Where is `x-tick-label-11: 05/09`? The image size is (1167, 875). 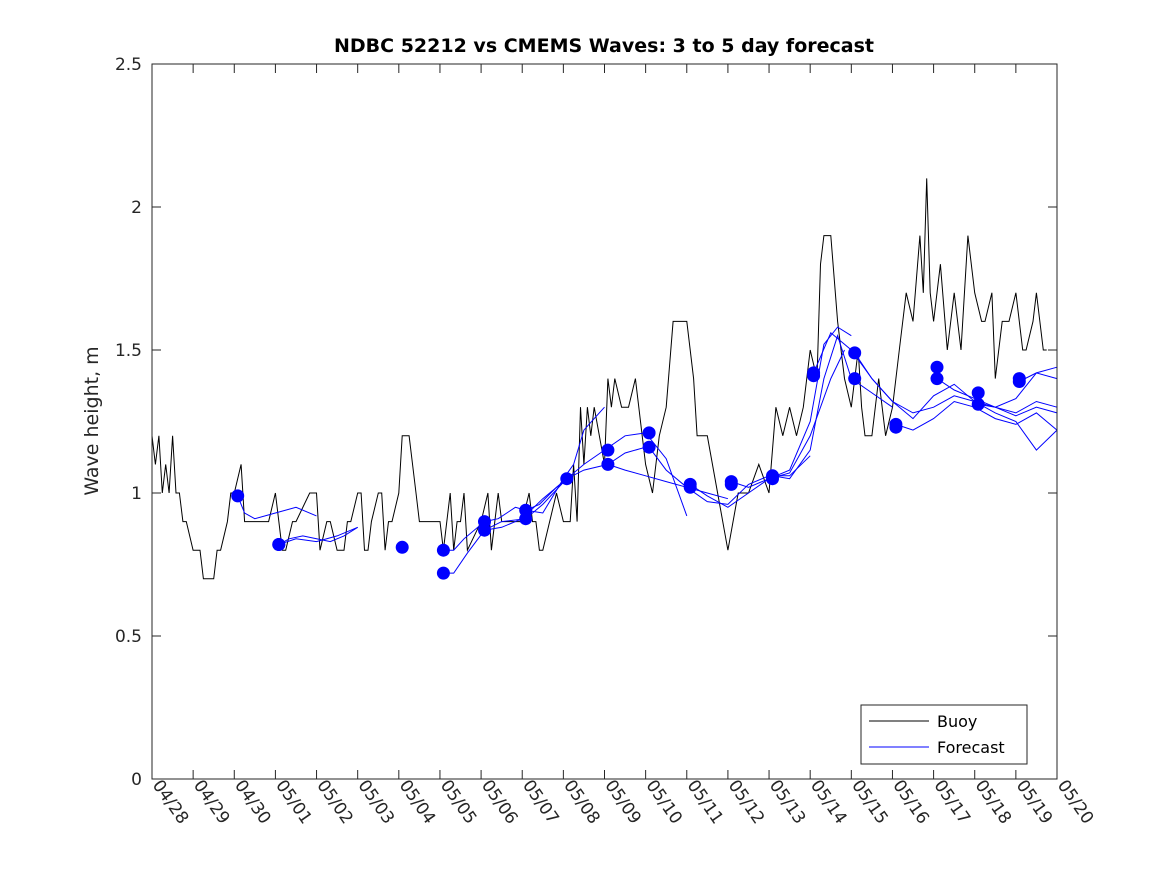 x-tick-label-11: 05/09 is located at coordinates (622, 802).